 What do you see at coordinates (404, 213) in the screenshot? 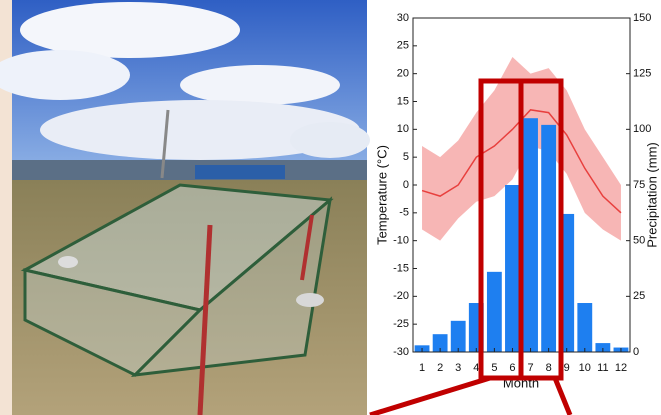
I see `y-tick-label: -5` at bounding box center [404, 213].